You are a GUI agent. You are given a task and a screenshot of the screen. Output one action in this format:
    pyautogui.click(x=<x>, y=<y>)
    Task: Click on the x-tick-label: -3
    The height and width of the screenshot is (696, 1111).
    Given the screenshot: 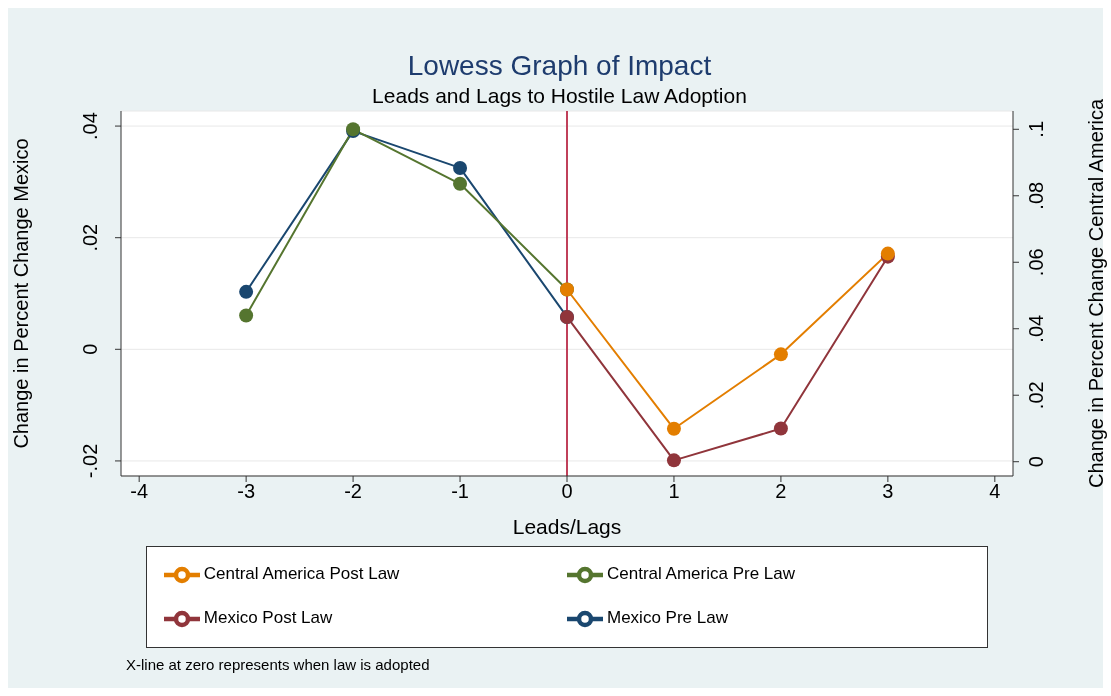 What is the action you would take?
    pyautogui.click(x=246, y=491)
    